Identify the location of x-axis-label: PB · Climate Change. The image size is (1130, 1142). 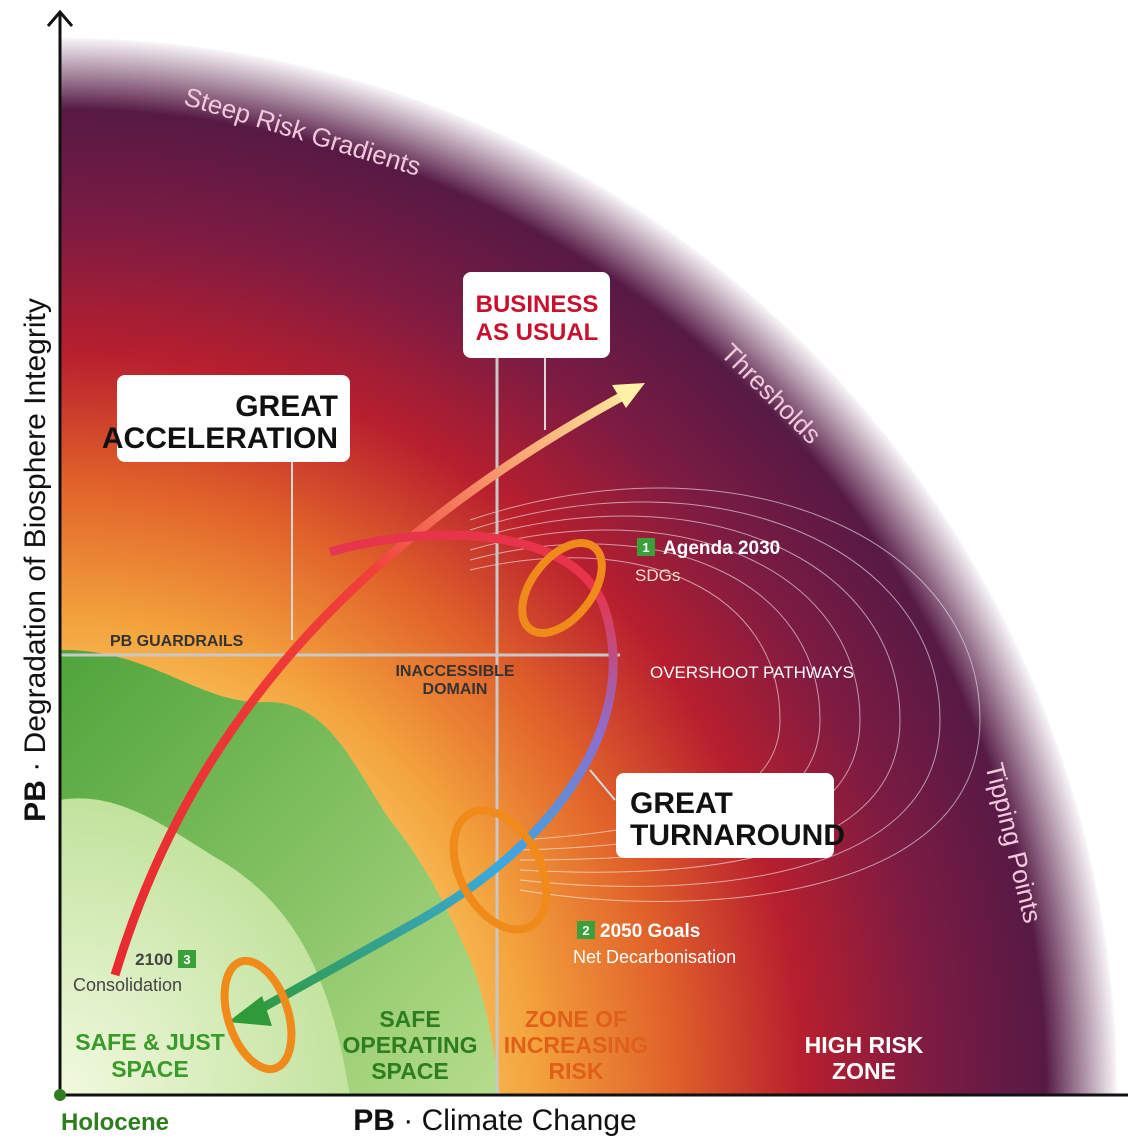
(494, 1120).